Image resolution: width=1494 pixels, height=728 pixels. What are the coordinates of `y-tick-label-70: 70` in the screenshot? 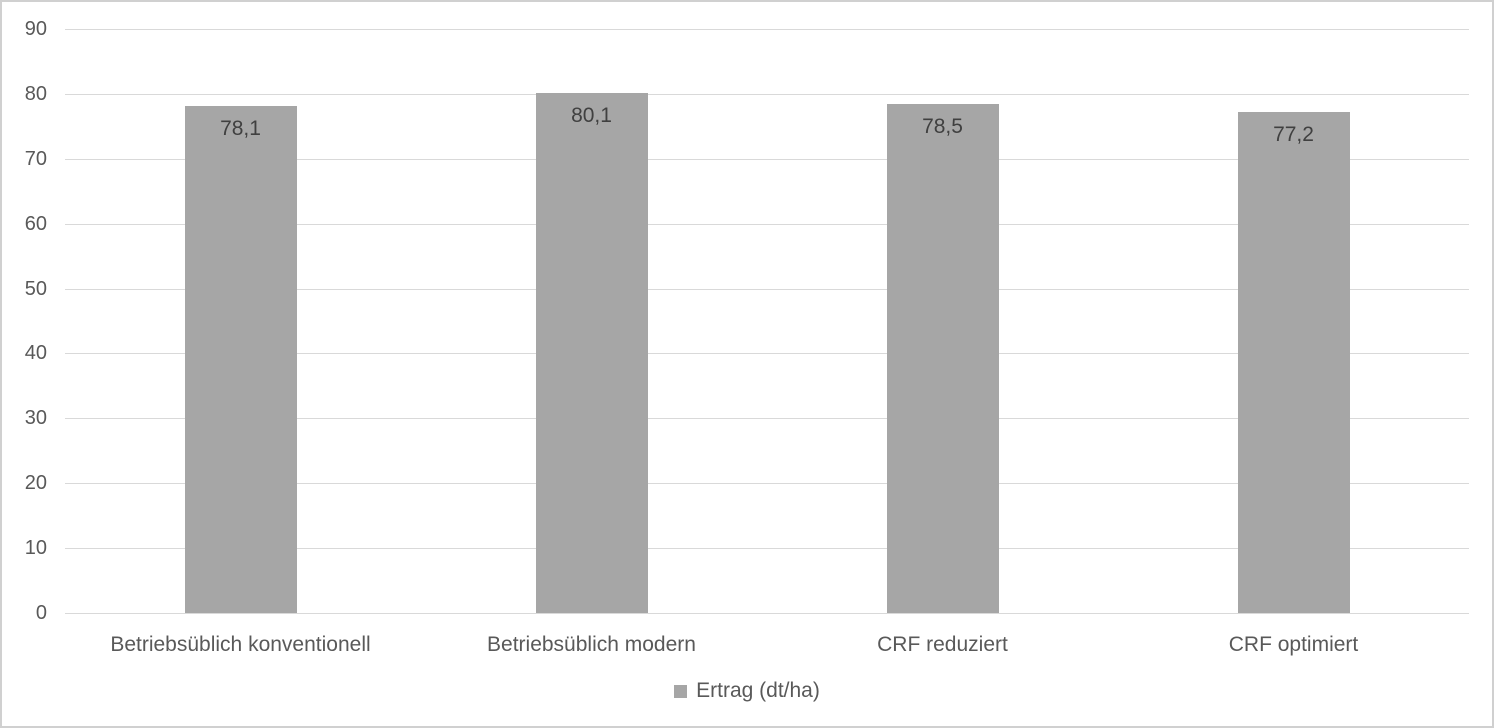 It's located at (35, 158).